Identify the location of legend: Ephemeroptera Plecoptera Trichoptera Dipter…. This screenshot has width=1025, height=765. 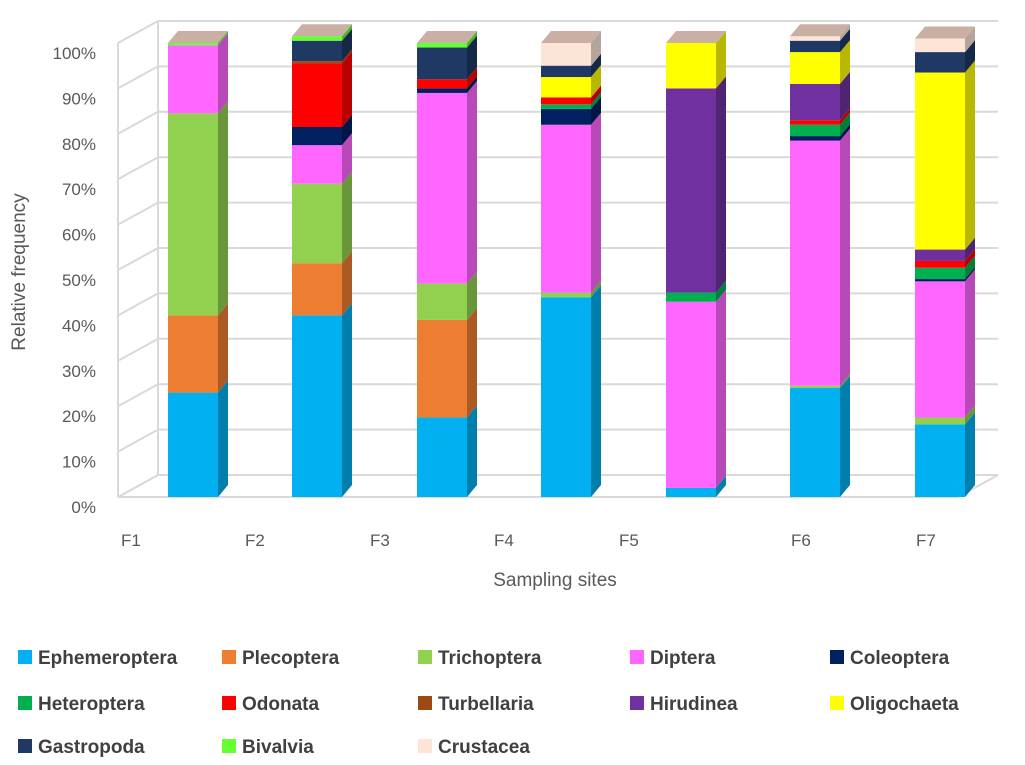
(488, 703).